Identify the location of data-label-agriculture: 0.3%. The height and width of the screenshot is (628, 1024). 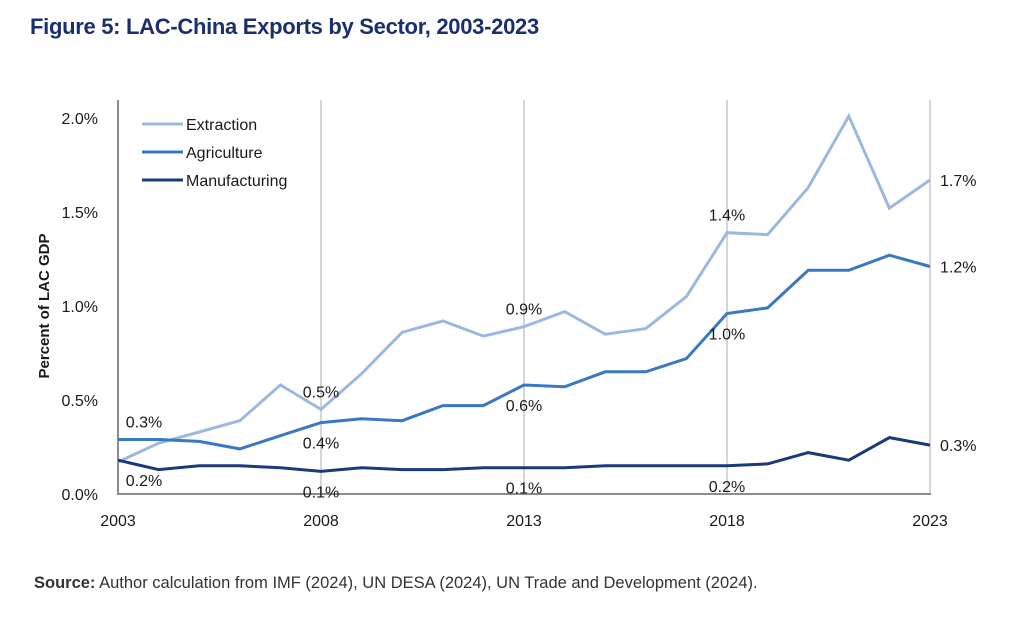
(144, 422).